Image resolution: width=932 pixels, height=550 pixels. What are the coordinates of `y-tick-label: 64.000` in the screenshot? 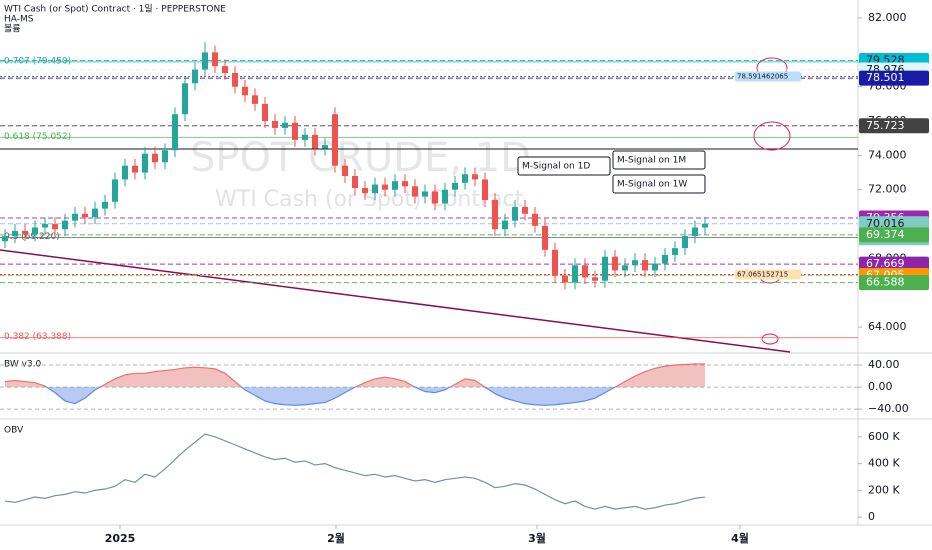 It's located at (887, 326).